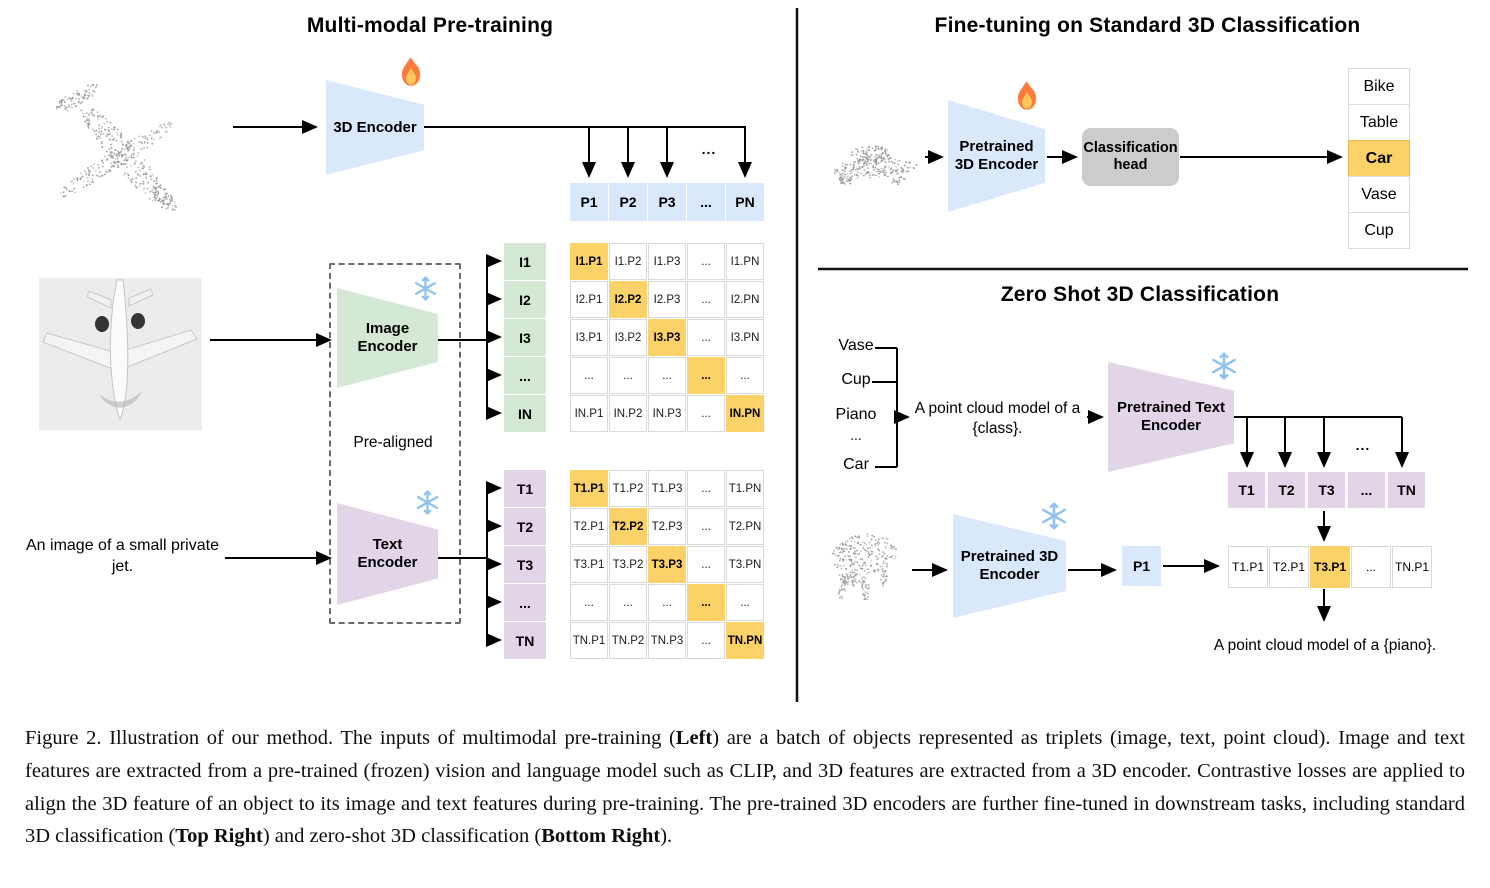 Image resolution: width=1490 pixels, height=888 pixels. Describe the element at coordinates (589, 413) in the screenshot. I see `ip-cell-4-0: IN.P1` at that location.